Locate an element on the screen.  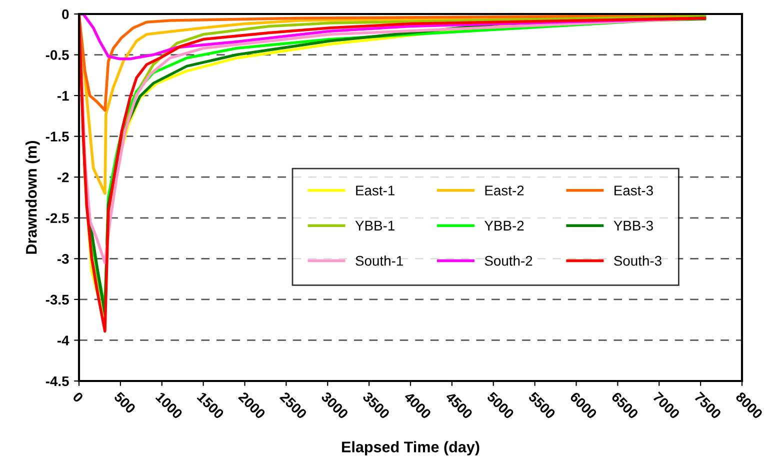
y-tick-label: -2 is located at coordinates (63, 177).